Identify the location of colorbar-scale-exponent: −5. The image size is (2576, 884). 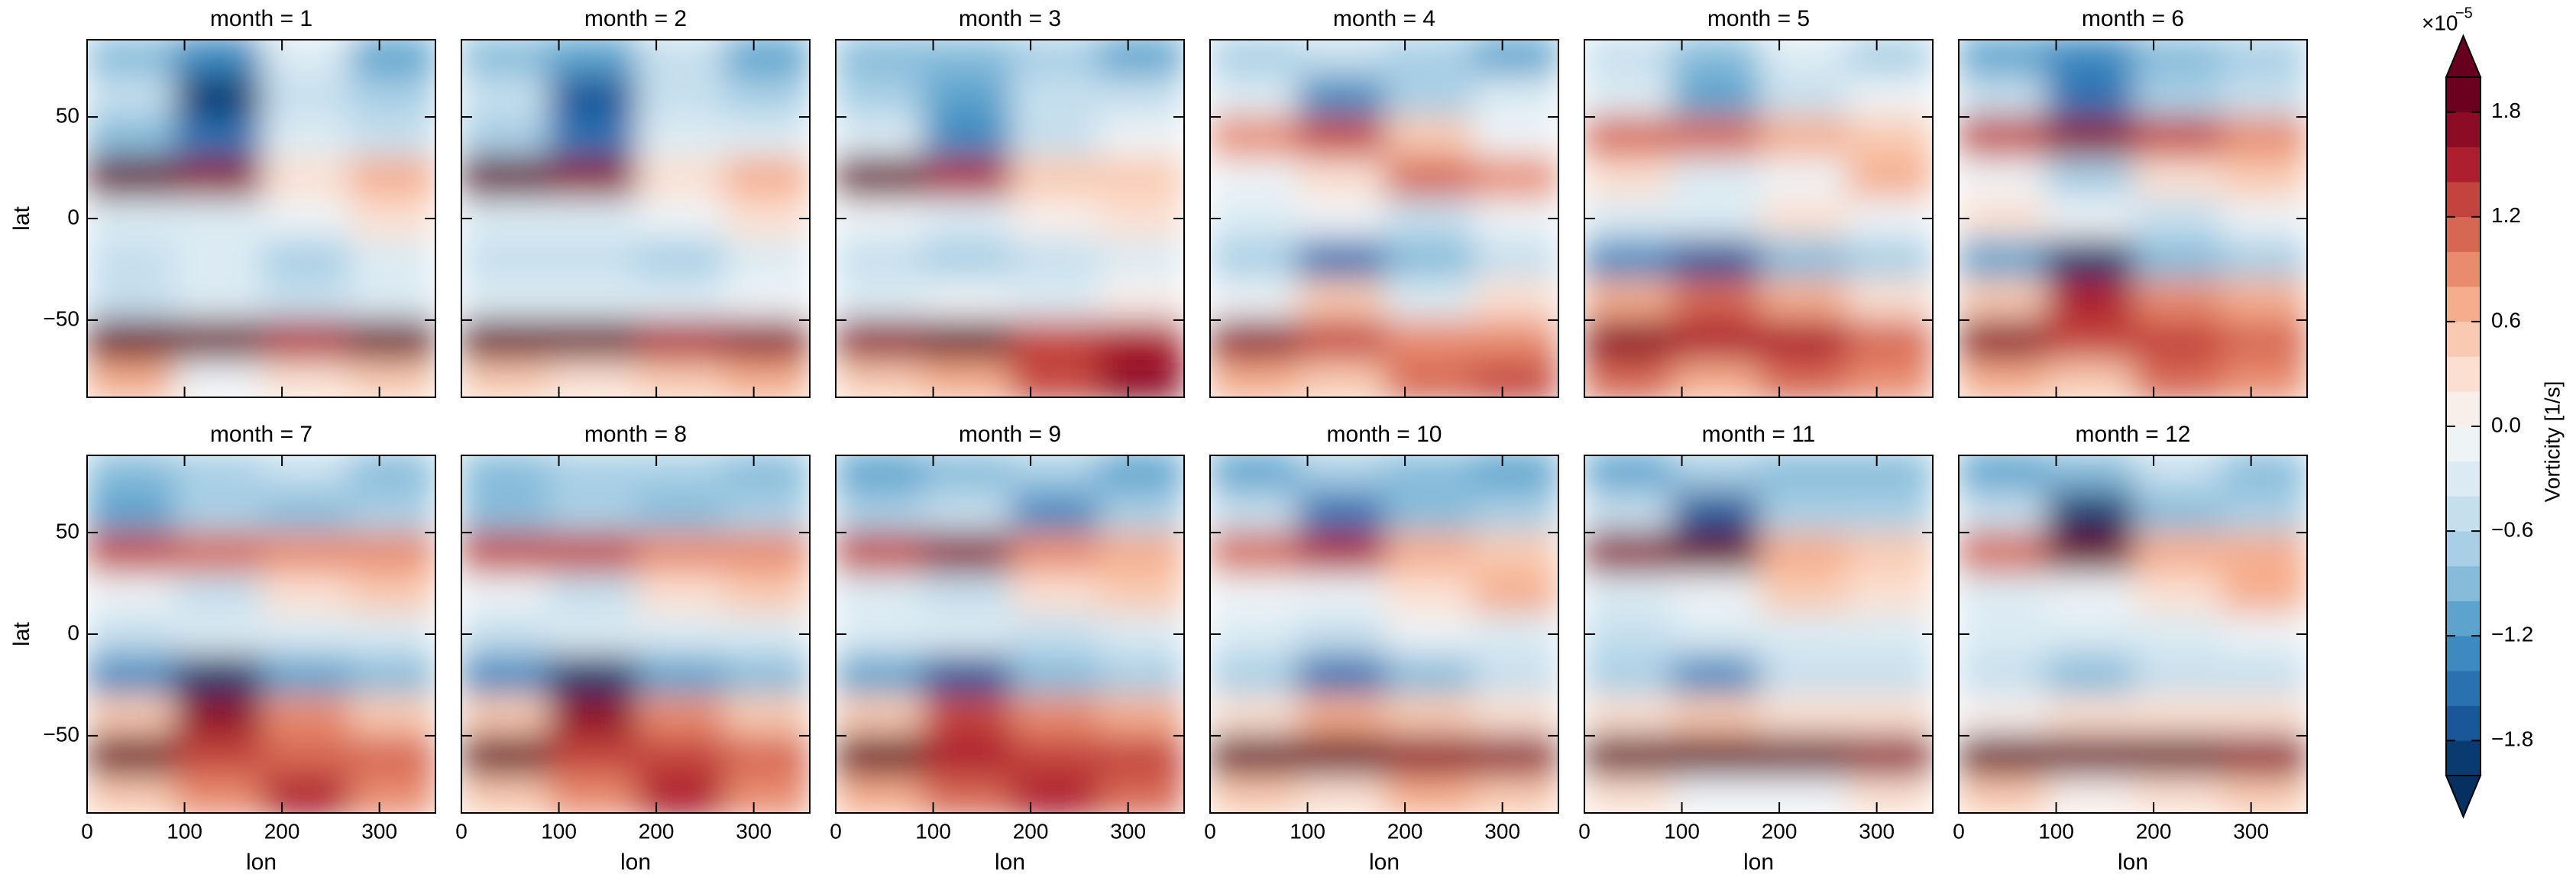
(2464, 13).